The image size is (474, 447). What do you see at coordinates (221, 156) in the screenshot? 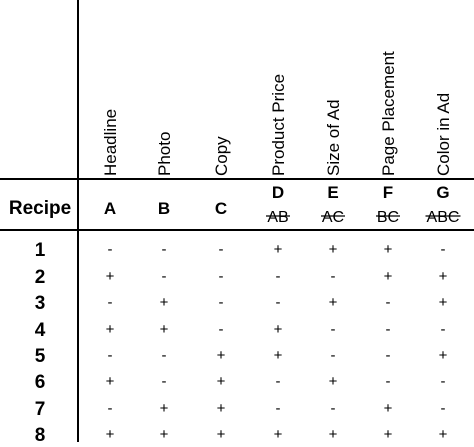
I see `factor-name-2: Copy` at bounding box center [221, 156].